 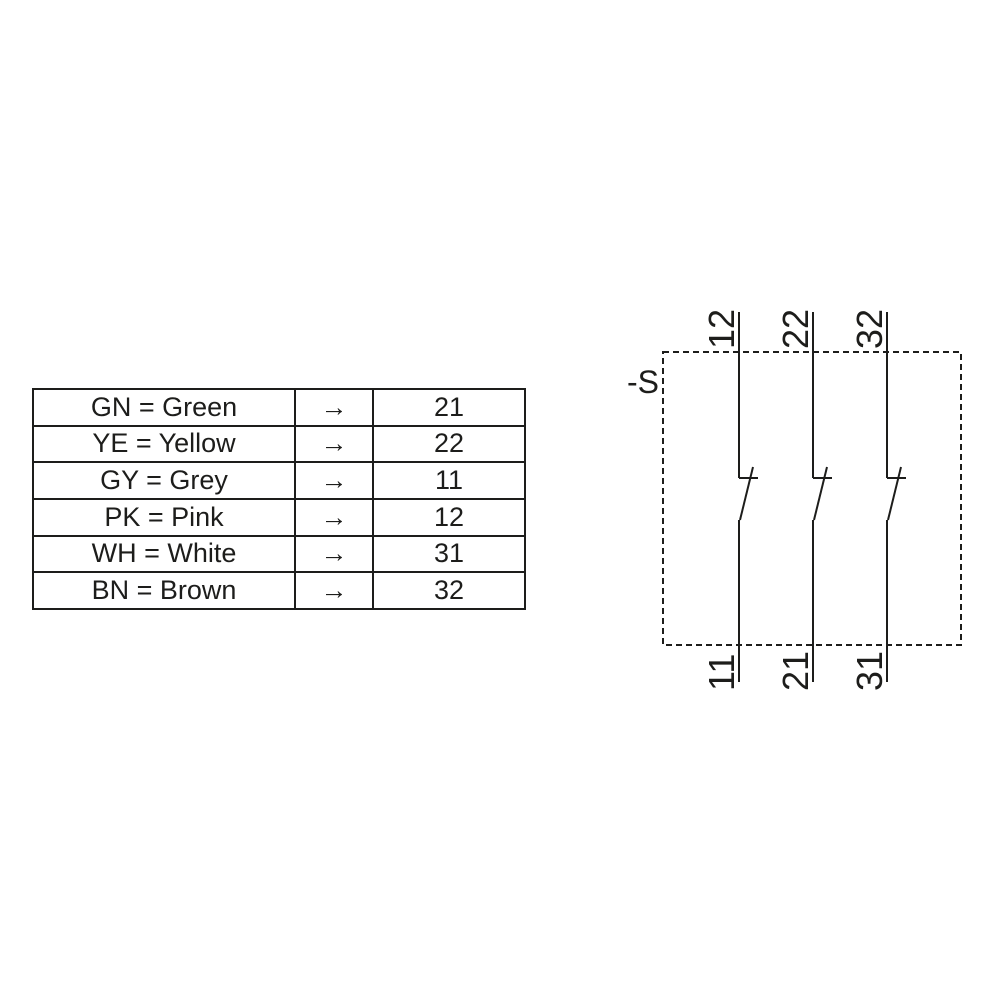 What do you see at coordinates (164, 480) in the screenshot?
I see `color-code-label: GY = Grey` at bounding box center [164, 480].